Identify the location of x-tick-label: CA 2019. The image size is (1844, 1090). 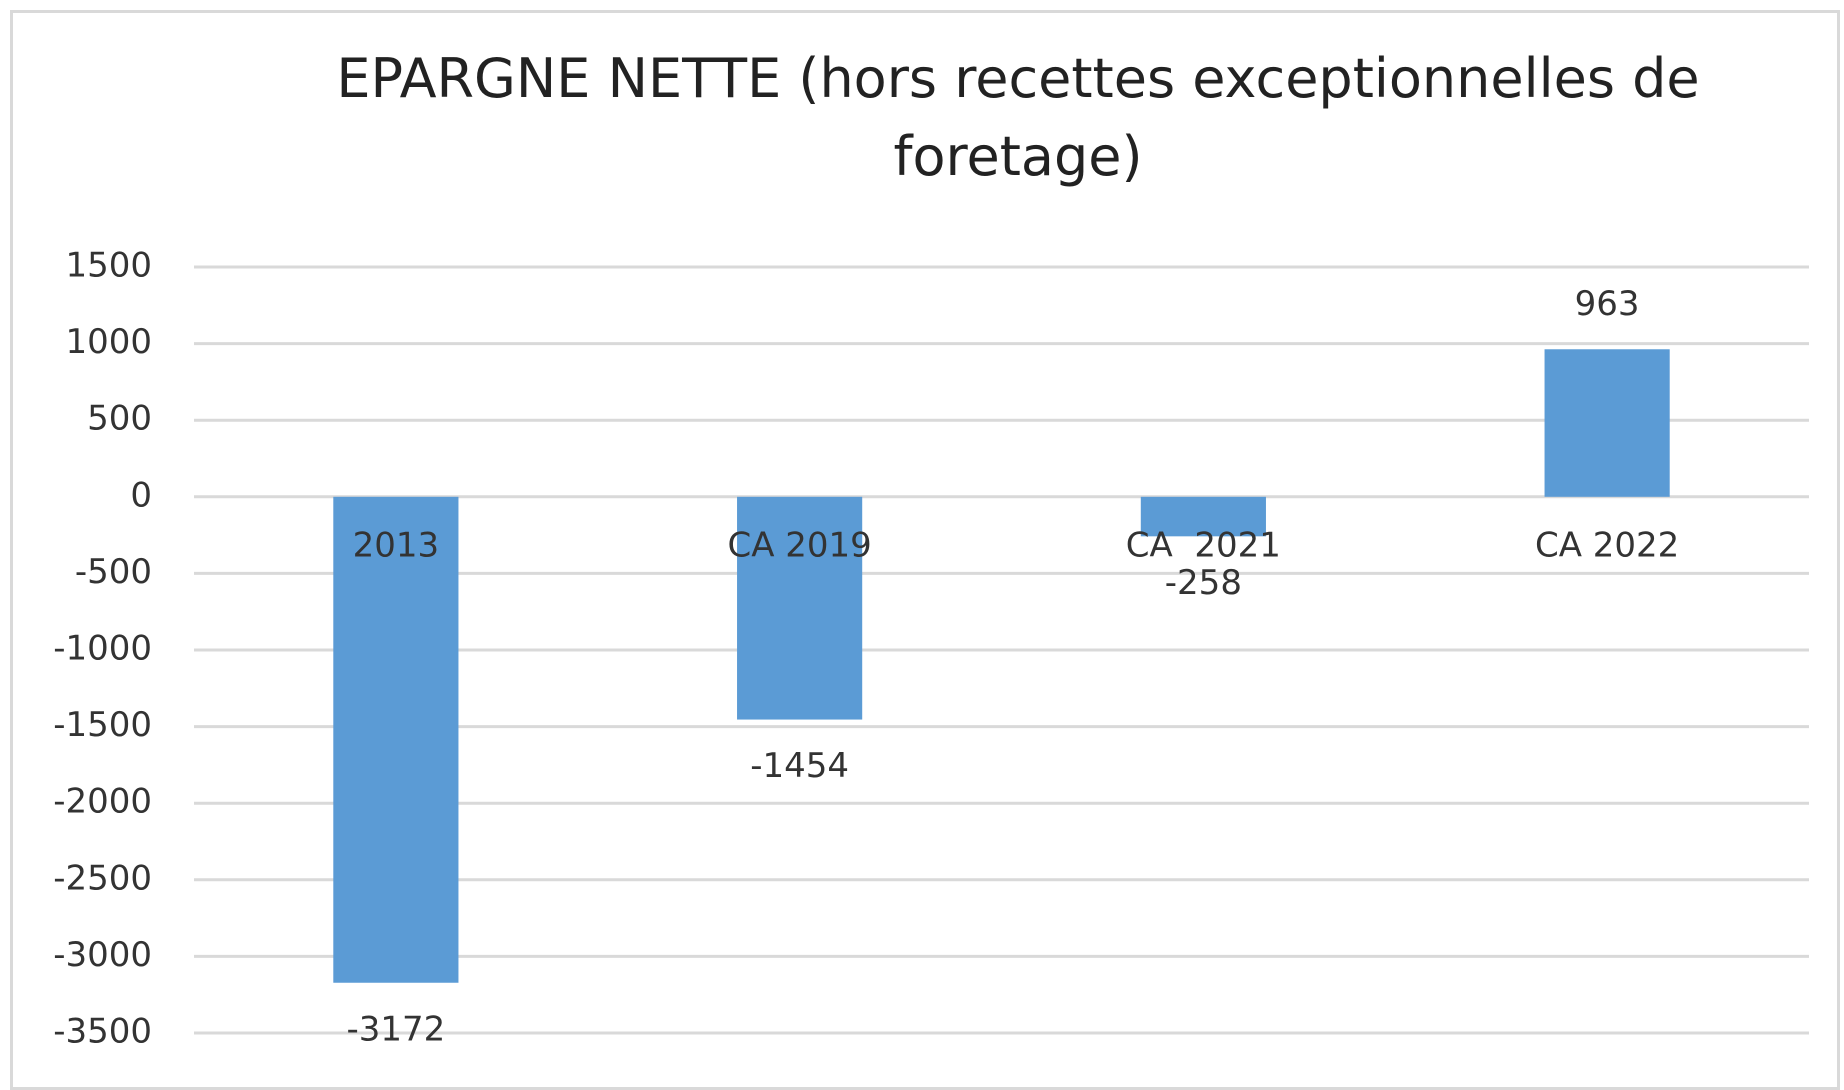
(799, 545).